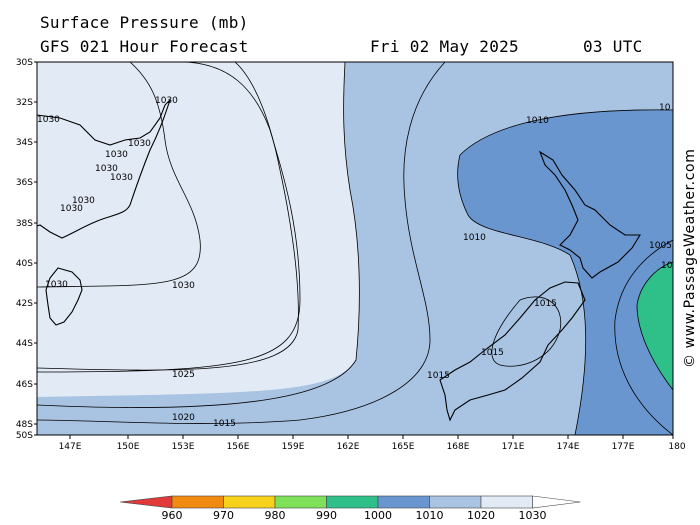  What do you see at coordinates (24, 183) in the screenshot?
I see `lat-tick-label: 36S` at bounding box center [24, 183].